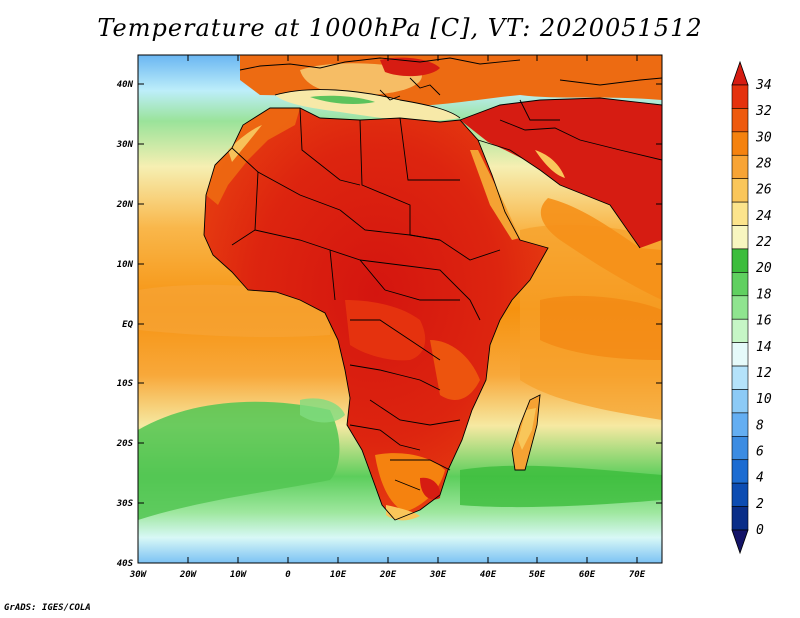 The height and width of the screenshot is (618, 800). I want to click on colorbar-label: 28, so click(764, 164).